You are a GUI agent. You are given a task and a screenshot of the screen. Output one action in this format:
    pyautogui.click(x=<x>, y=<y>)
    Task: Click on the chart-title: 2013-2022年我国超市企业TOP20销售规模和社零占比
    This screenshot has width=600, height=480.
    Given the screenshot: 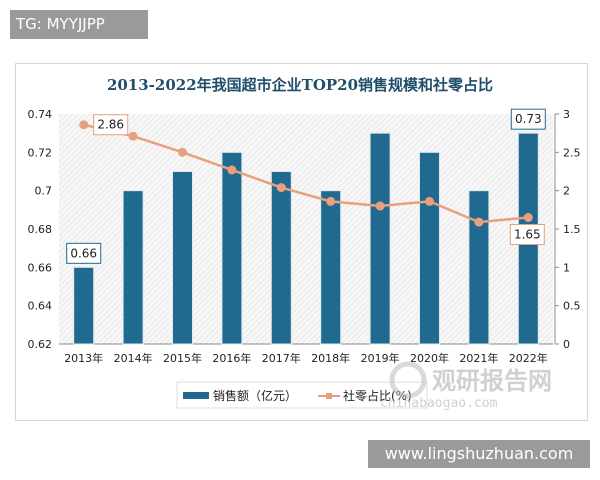 What is the action you would take?
    pyautogui.click(x=300, y=85)
    